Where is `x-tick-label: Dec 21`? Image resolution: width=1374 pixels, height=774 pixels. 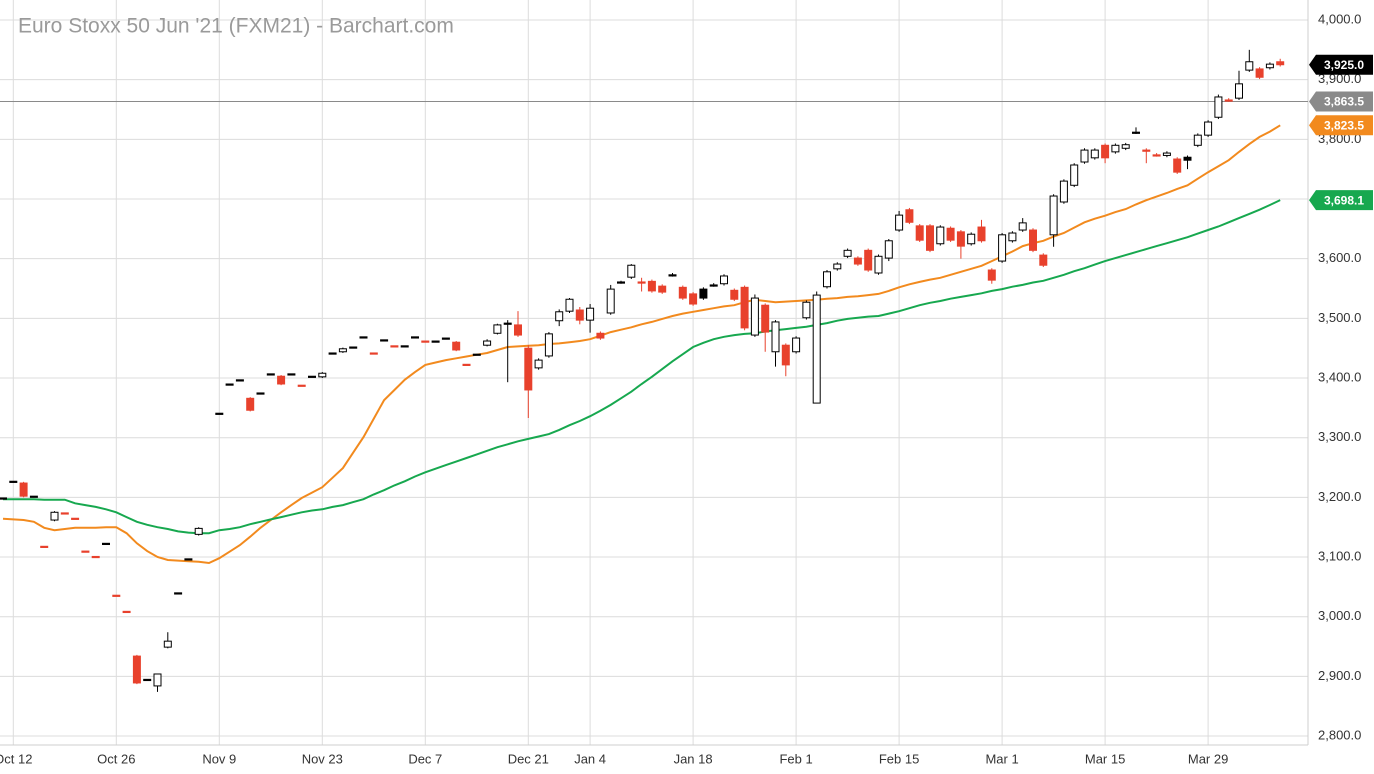
x-tick-label: Dec 21 is located at coordinates (528, 758).